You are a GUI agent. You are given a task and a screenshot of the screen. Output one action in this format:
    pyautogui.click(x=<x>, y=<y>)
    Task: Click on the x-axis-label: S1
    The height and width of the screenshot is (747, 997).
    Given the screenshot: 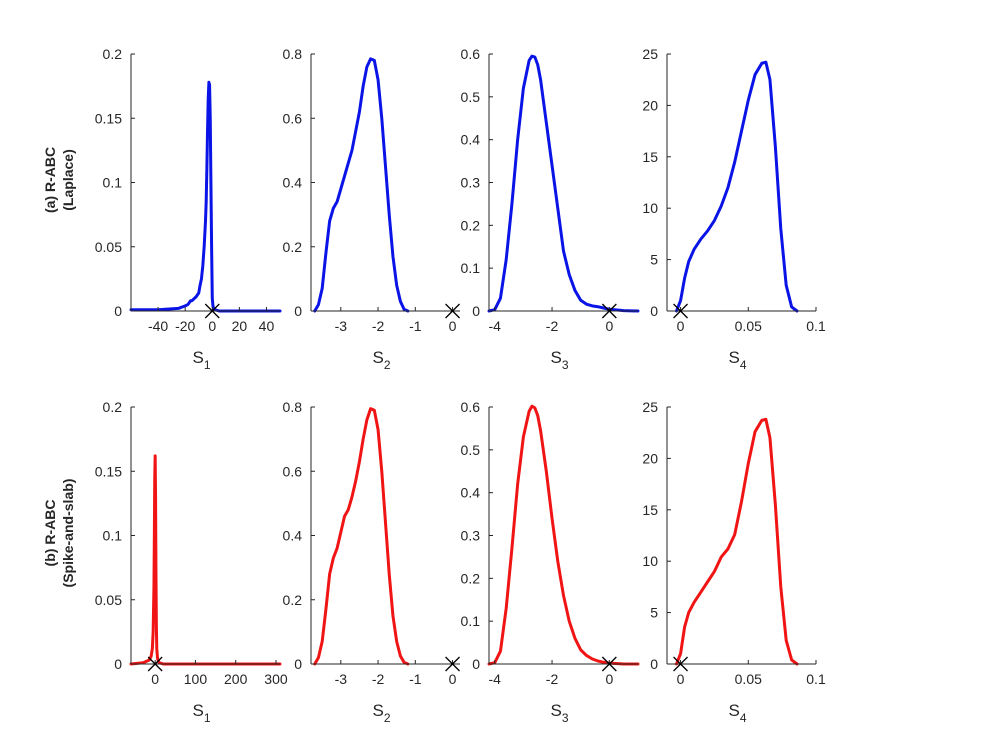 What is the action you would take?
    pyautogui.click(x=201, y=360)
    